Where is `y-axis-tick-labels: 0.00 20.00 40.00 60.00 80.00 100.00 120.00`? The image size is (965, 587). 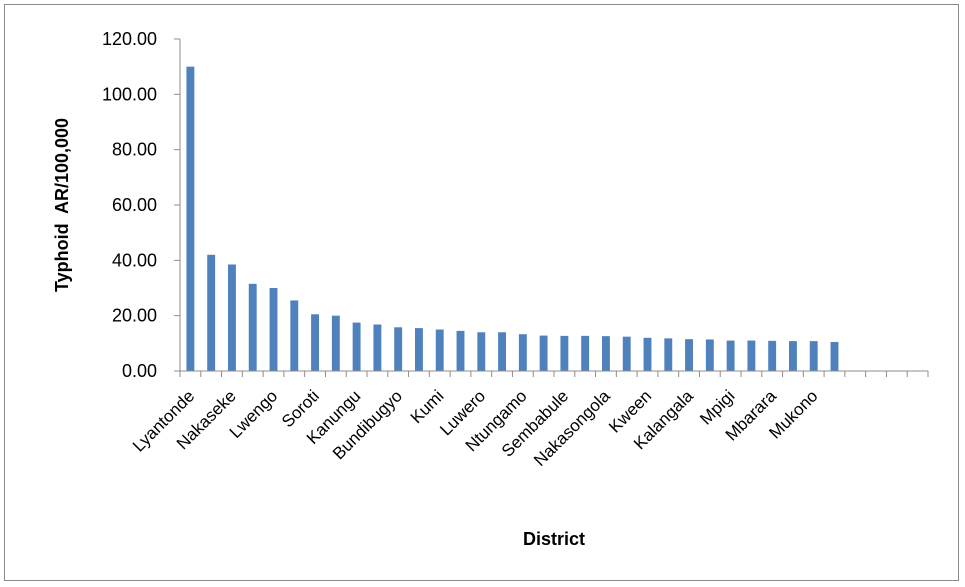 y-axis-tick-labels: 0.00 20.00 40.00 60.00 80.00 100.00 120.00 is located at coordinates (129, 205).